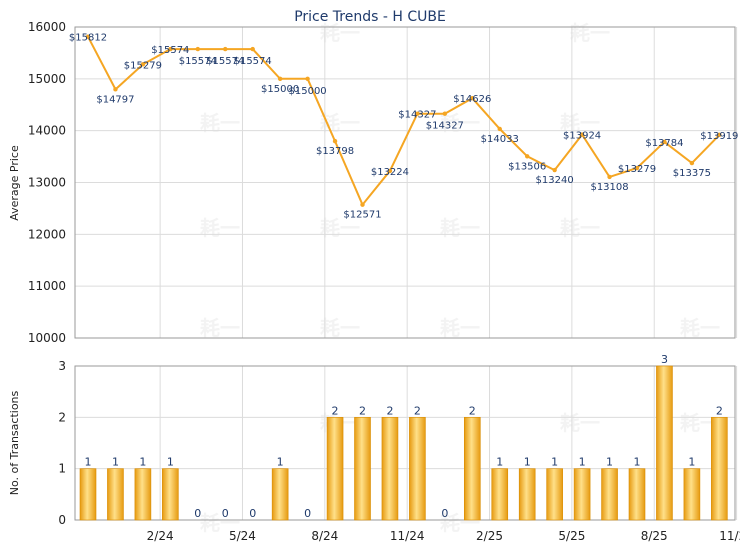  What do you see at coordinates (62, 366) in the screenshot?
I see `transactions-y-tick-label: 3` at bounding box center [62, 366].